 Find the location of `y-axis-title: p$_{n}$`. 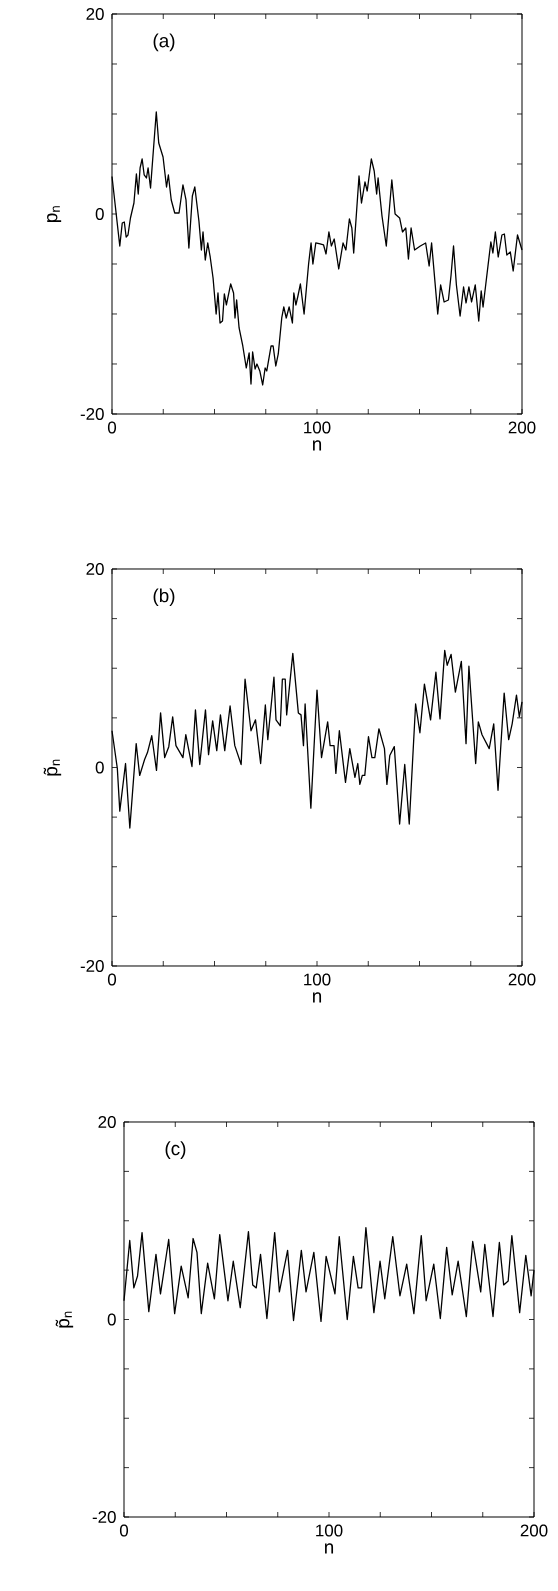

y-axis-title: p$_{n}$ is located at coordinates (54, 214).